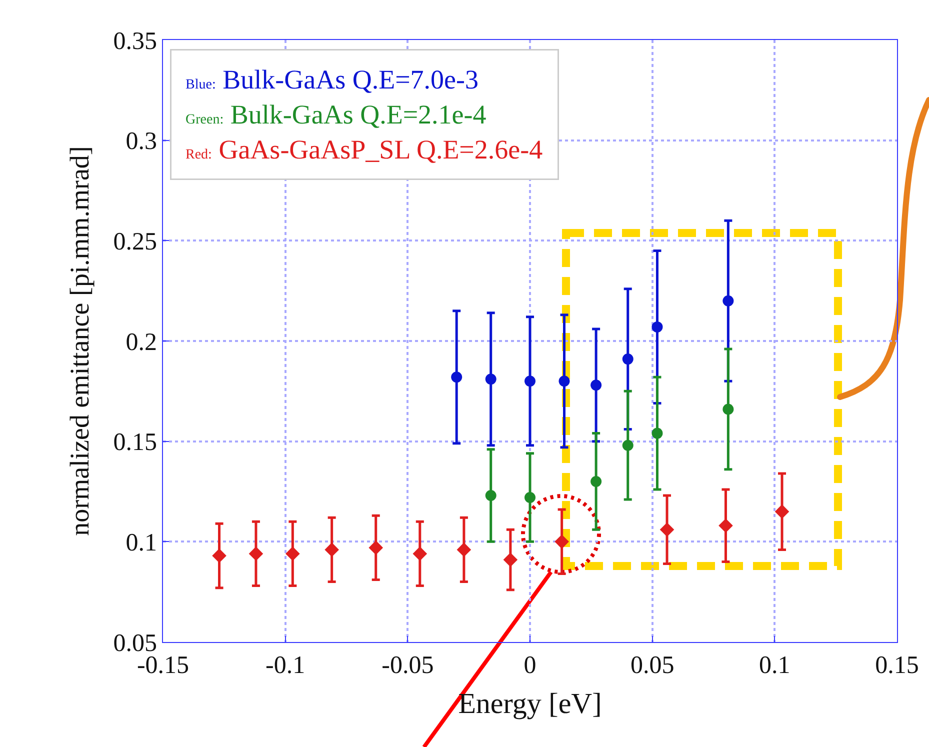 The image size is (929, 747). I want to click on x-tick-label: 0.1, so click(774, 665).